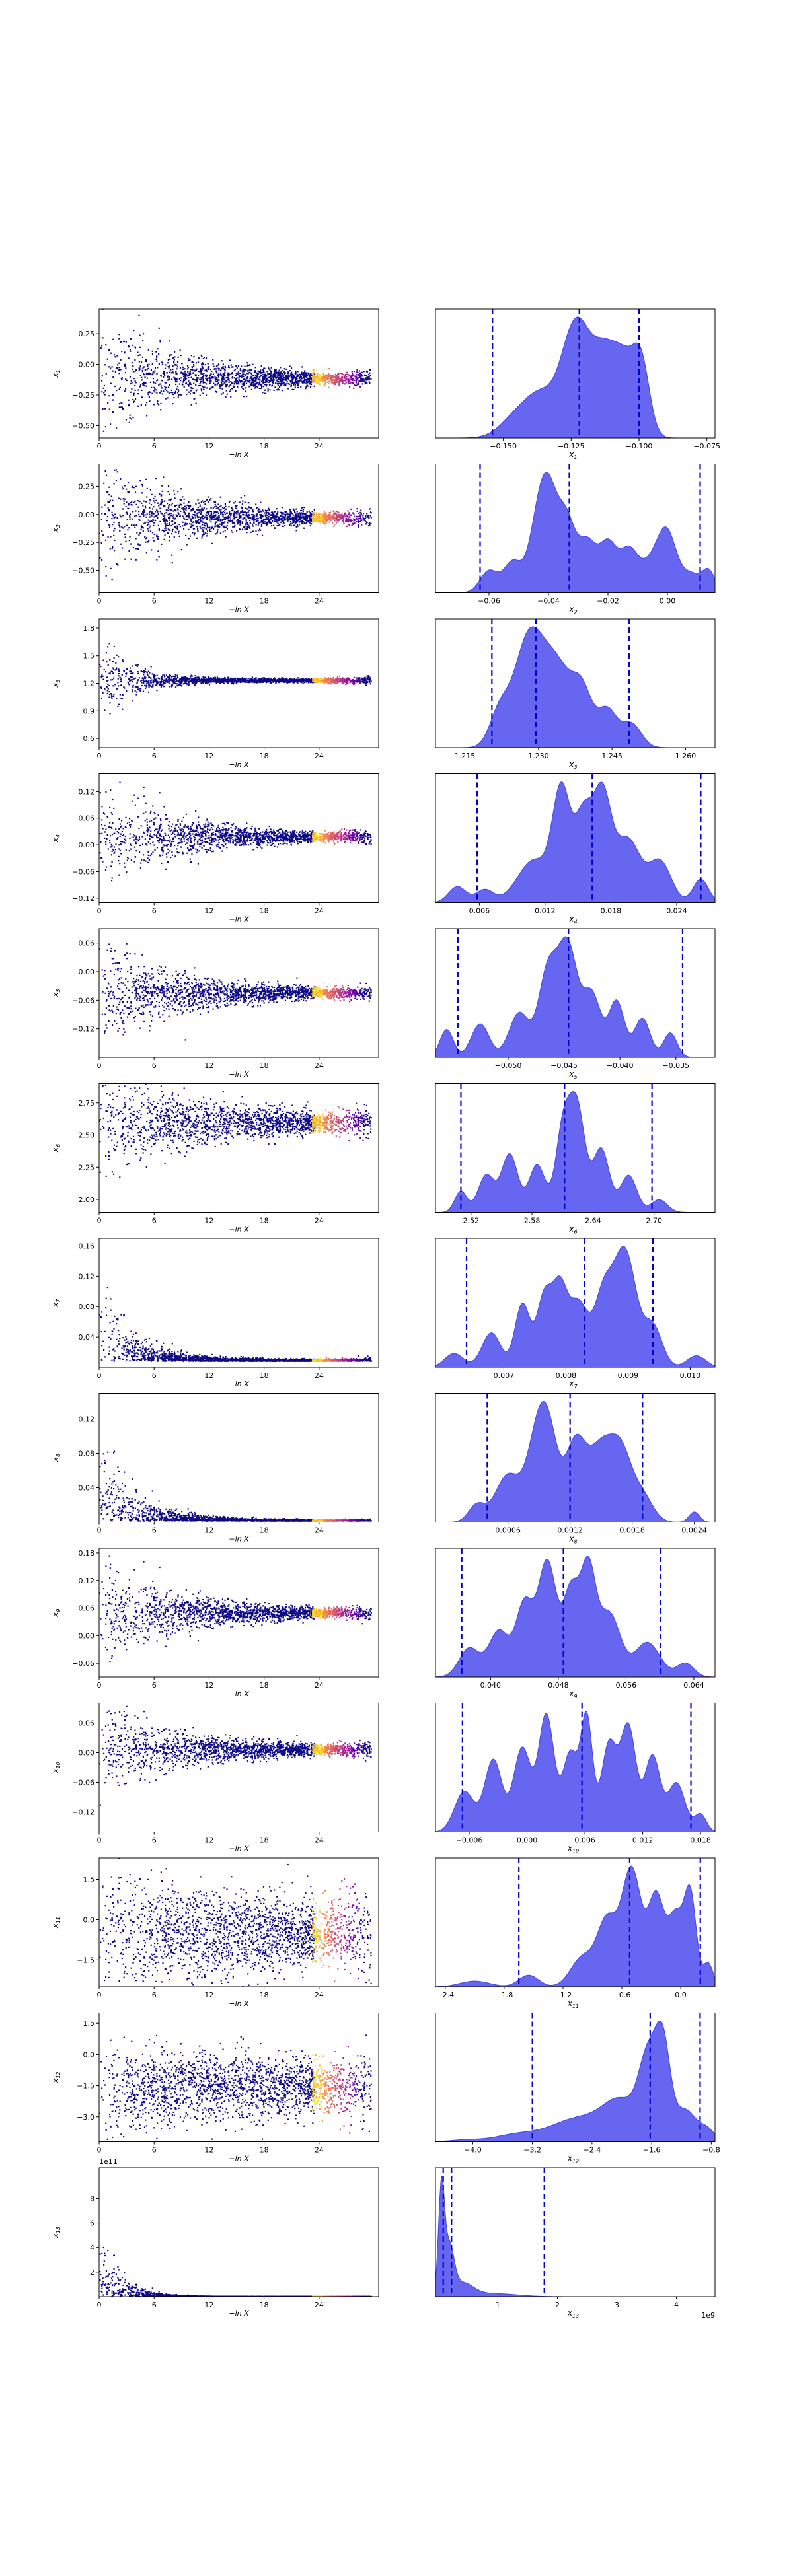 This screenshot has width=793, height=2576. I want to click on x-tick-label: 24, so click(319, 602).